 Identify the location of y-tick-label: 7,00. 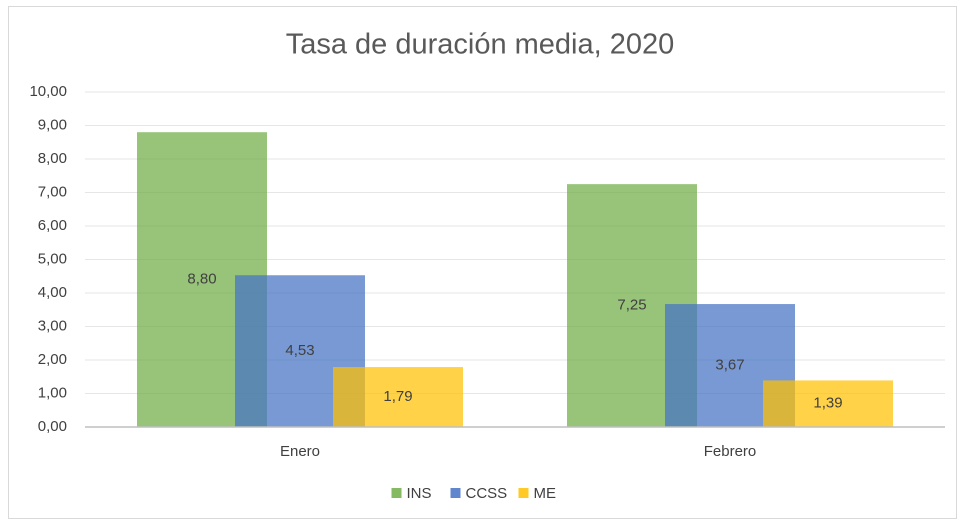
(52, 191).